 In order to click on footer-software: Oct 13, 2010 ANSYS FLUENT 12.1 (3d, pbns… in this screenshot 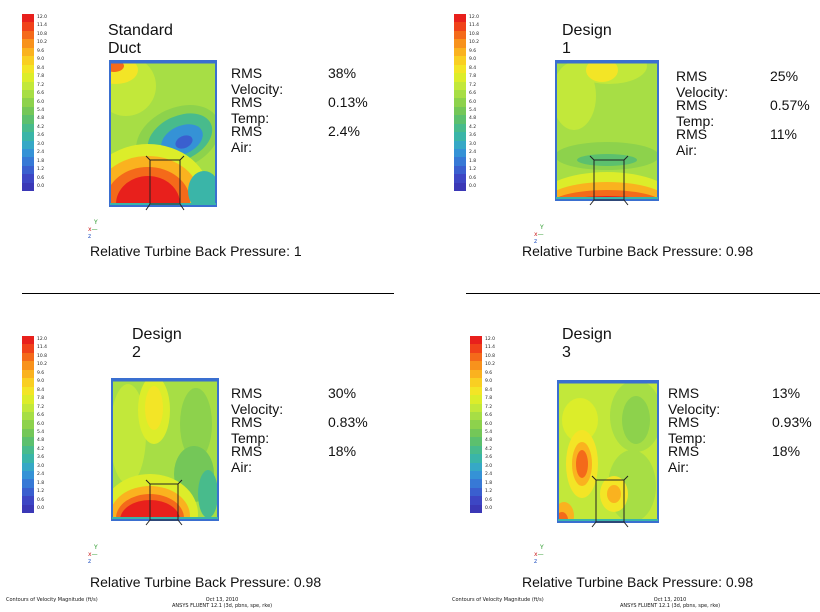, I will do `click(222, 603)`.